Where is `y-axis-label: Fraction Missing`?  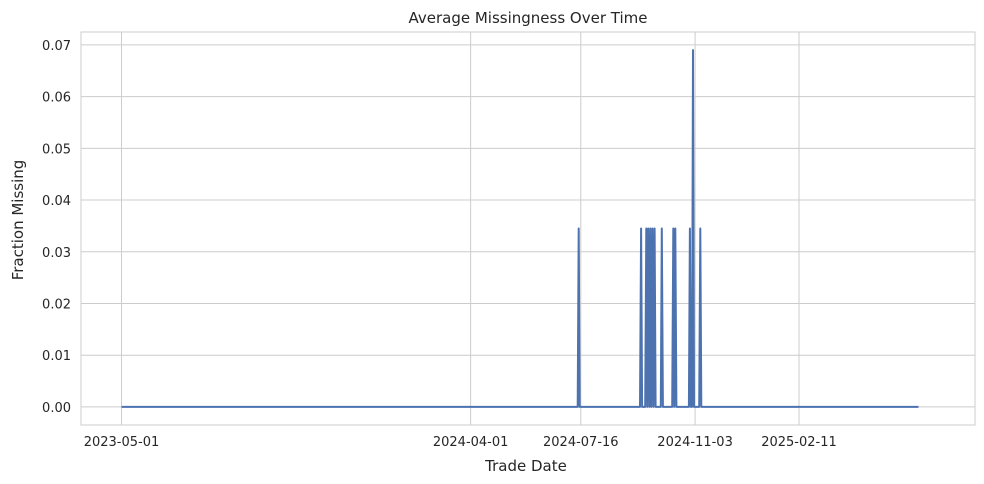 y-axis-label: Fraction Missing is located at coordinates (18, 220).